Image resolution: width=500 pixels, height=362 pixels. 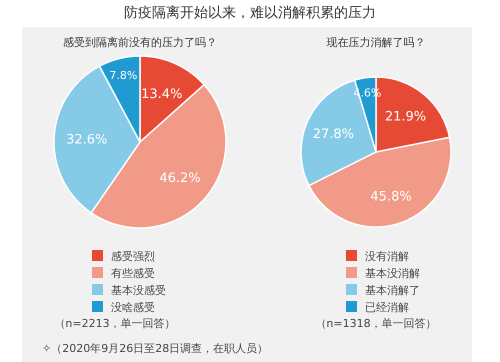 I want to click on data-label: 7.8%, so click(x=123, y=75).